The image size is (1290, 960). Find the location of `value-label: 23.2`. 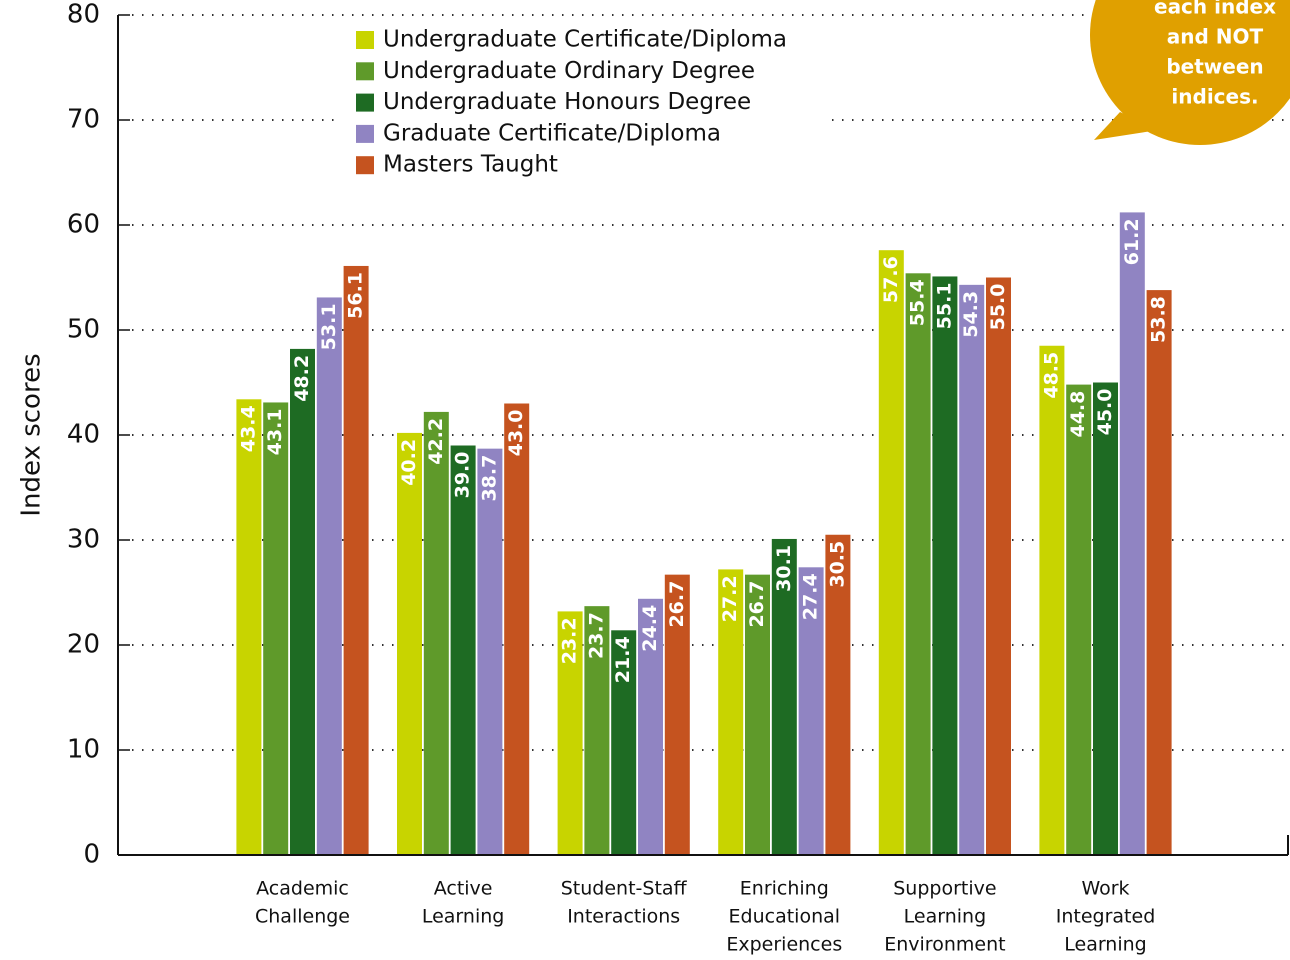

value-label: 23.2 is located at coordinates (570, 640).